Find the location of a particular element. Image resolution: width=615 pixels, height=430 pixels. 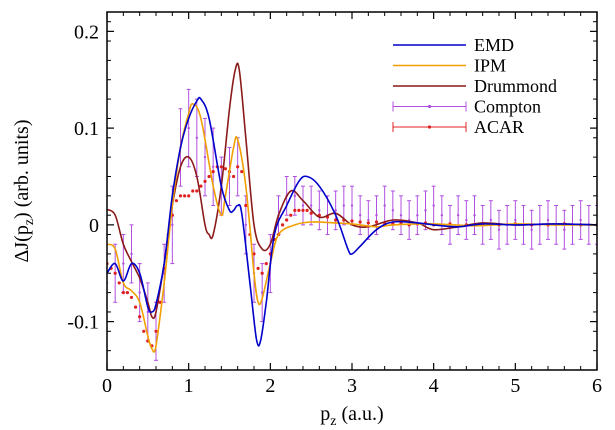

x-tick-label: 1 is located at coordinates (189, 386).